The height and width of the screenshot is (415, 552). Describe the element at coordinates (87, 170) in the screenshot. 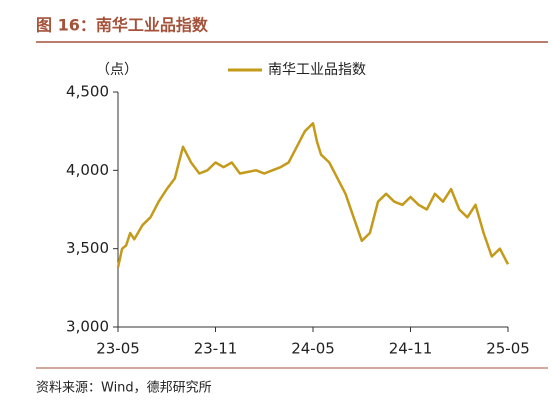

I see `y-tick-label: 4,000` at that location.